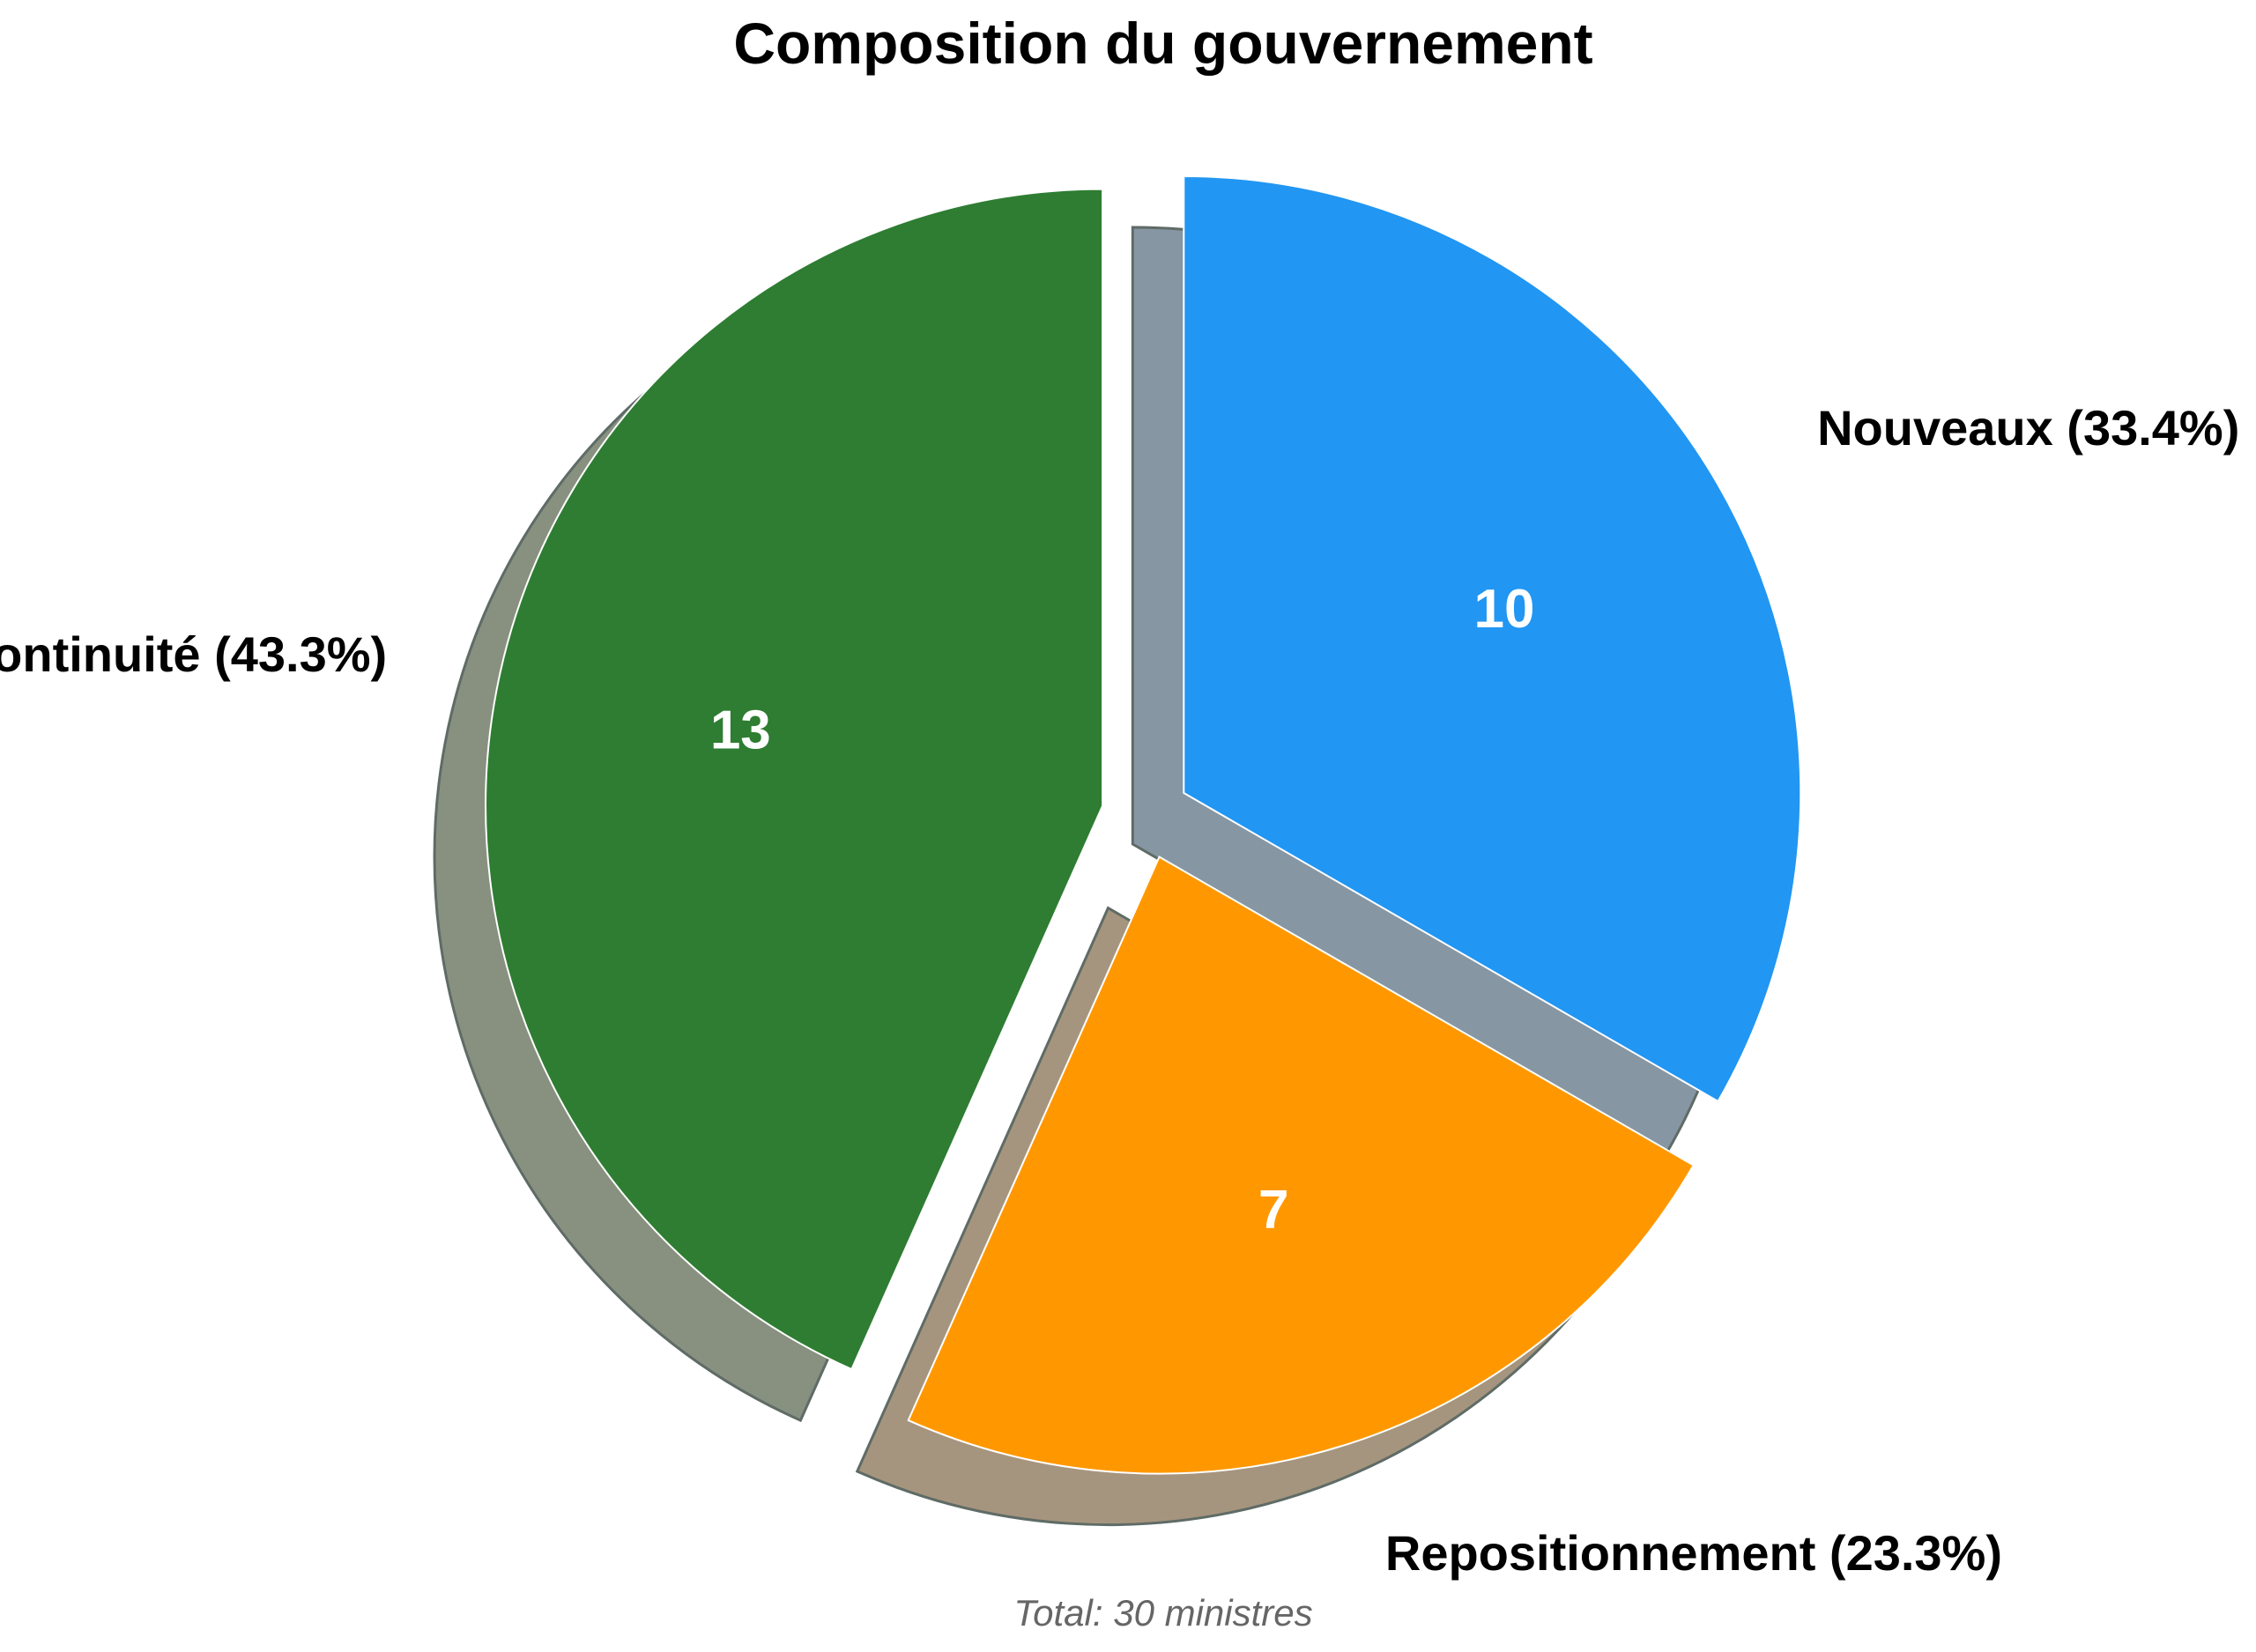  I want to click on pie-slice-repositionnement, so click(1301, 1165).